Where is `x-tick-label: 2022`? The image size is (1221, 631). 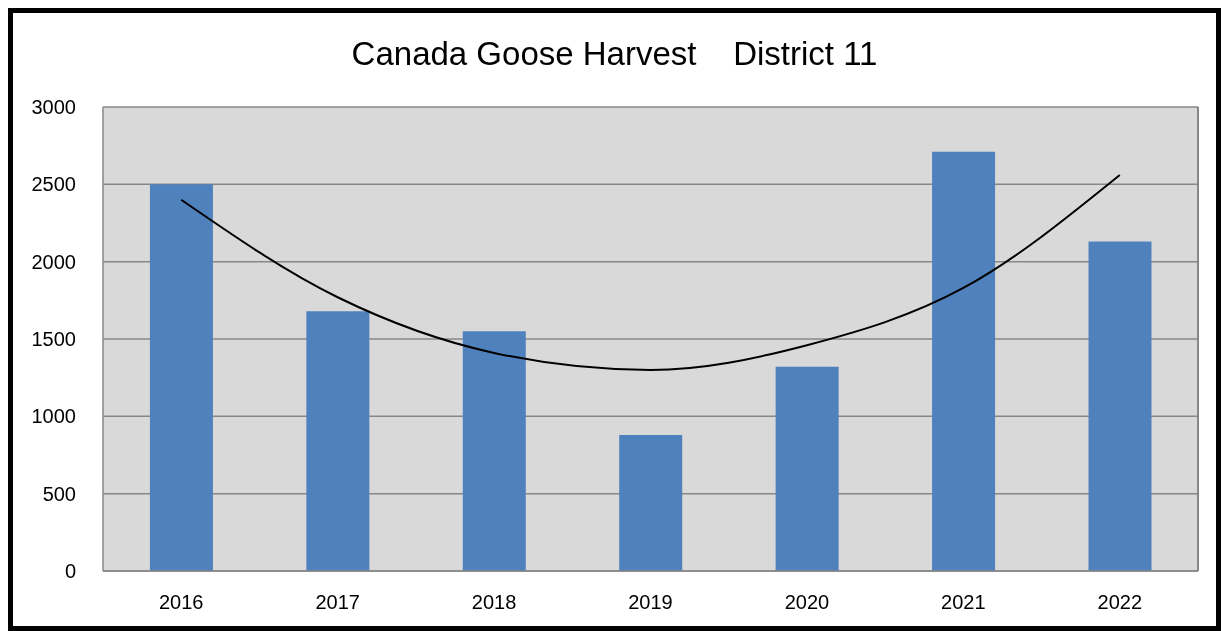
x-tick-label: 2022 is located at coordinates (1120, 602).